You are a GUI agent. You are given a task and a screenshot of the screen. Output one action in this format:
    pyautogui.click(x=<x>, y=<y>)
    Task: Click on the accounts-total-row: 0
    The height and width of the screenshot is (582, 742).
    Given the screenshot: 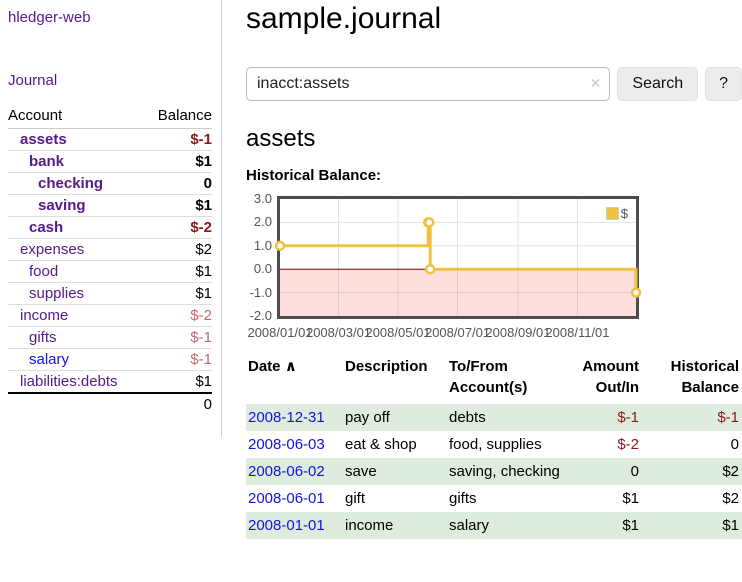 What is the action you would take?
    pyautogui.click(x=110, y=403)
    